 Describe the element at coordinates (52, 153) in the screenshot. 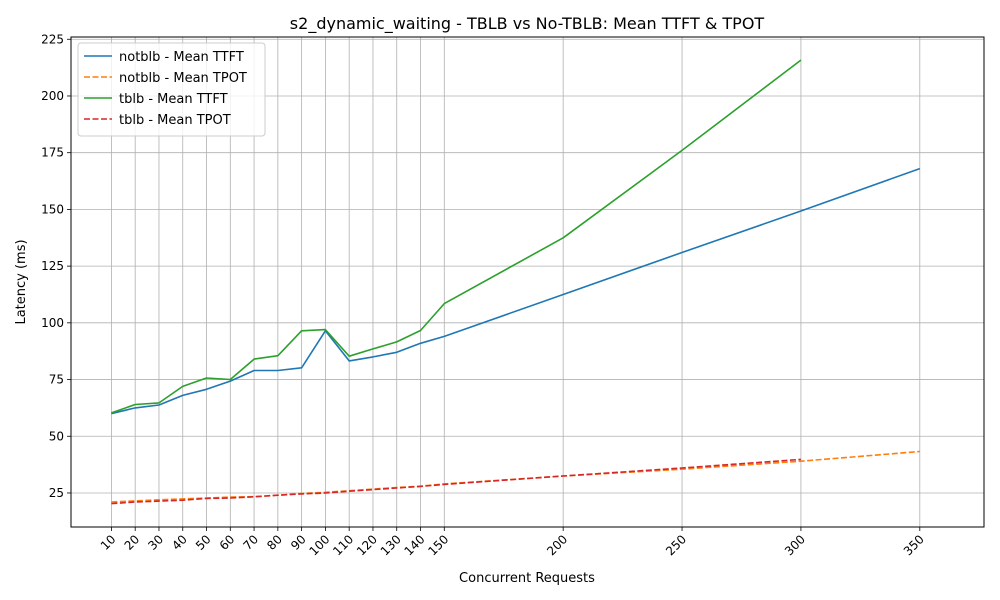

I see `y-tick-label: 175` at that location.